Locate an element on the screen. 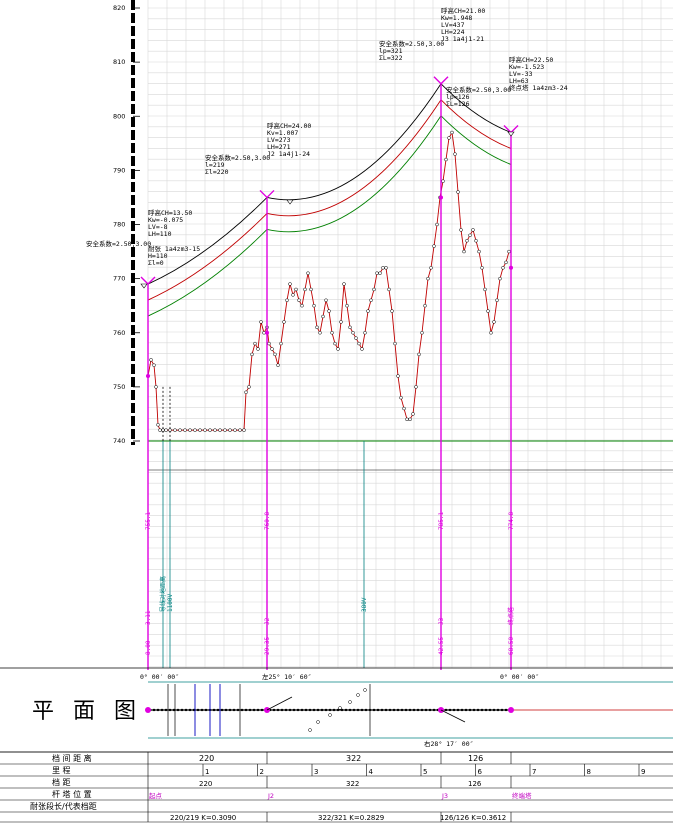  crossing-vlabel: 导线对地距离 is located at coordinates (163, 594).